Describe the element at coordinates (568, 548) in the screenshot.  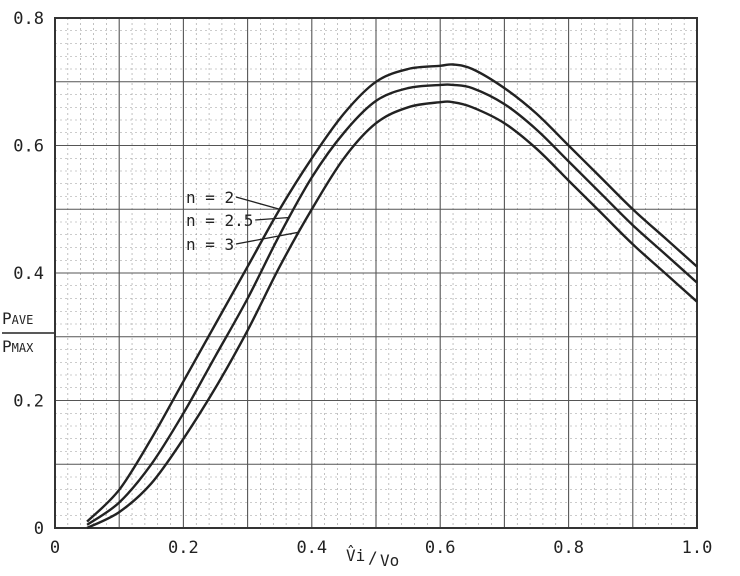
I see `x-tick-label: 0.8` at that location.